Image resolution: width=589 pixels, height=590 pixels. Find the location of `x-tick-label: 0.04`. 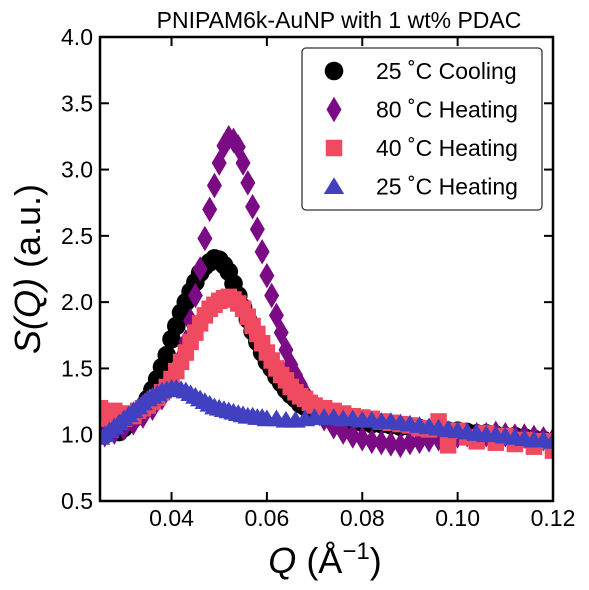

x-tick-label: 0.04 is located at coordinates (171, 518).